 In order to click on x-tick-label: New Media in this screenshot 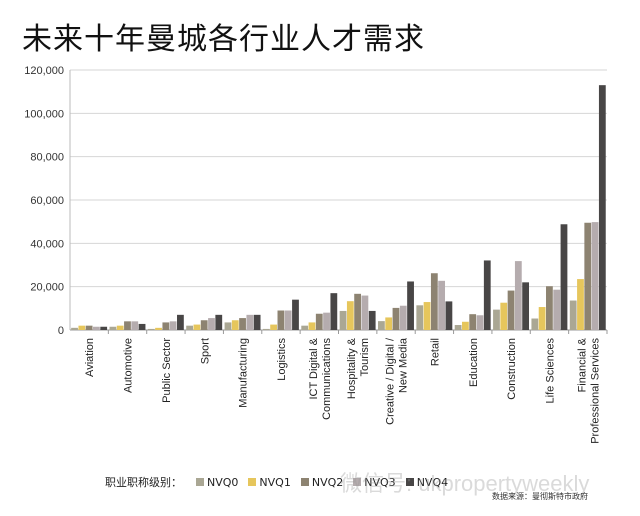, I will do `click(404, 365)`.